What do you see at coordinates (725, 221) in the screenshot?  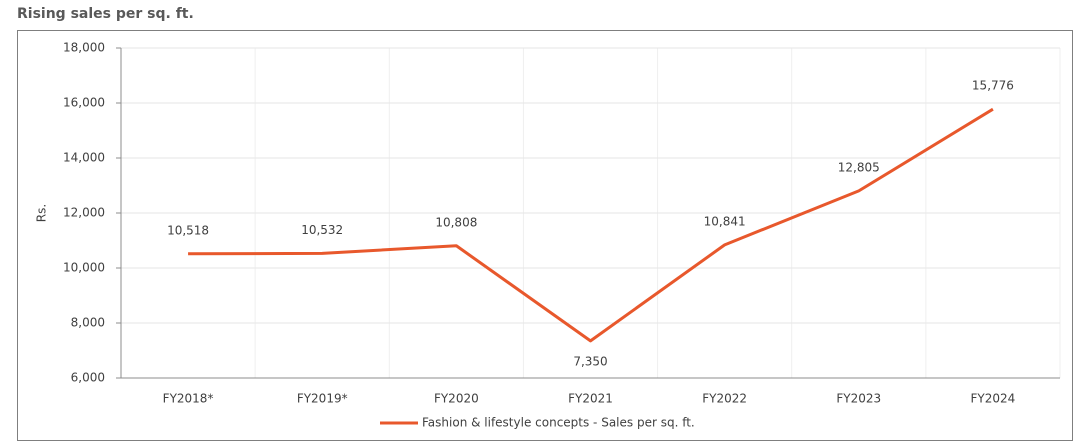 I see `data-label: 10,841` at bounding box center [725, 221].